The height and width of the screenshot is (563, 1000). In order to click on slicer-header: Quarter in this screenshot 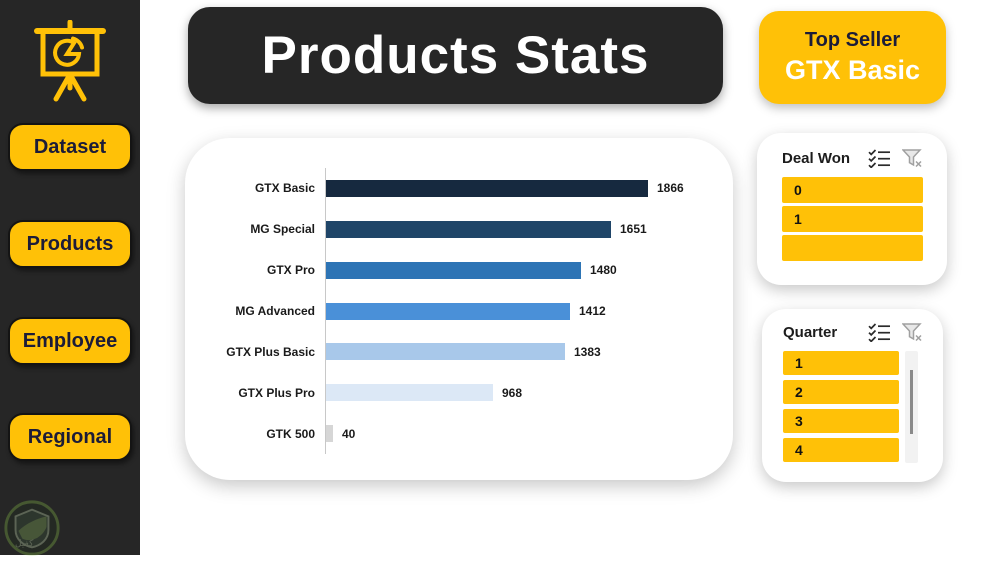, I will do `click(853, 332)`.